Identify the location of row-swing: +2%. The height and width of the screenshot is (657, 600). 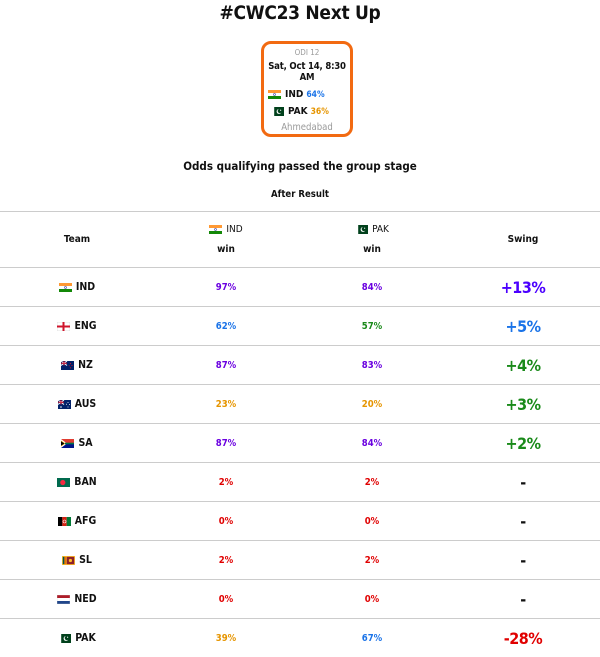
(523, 443).